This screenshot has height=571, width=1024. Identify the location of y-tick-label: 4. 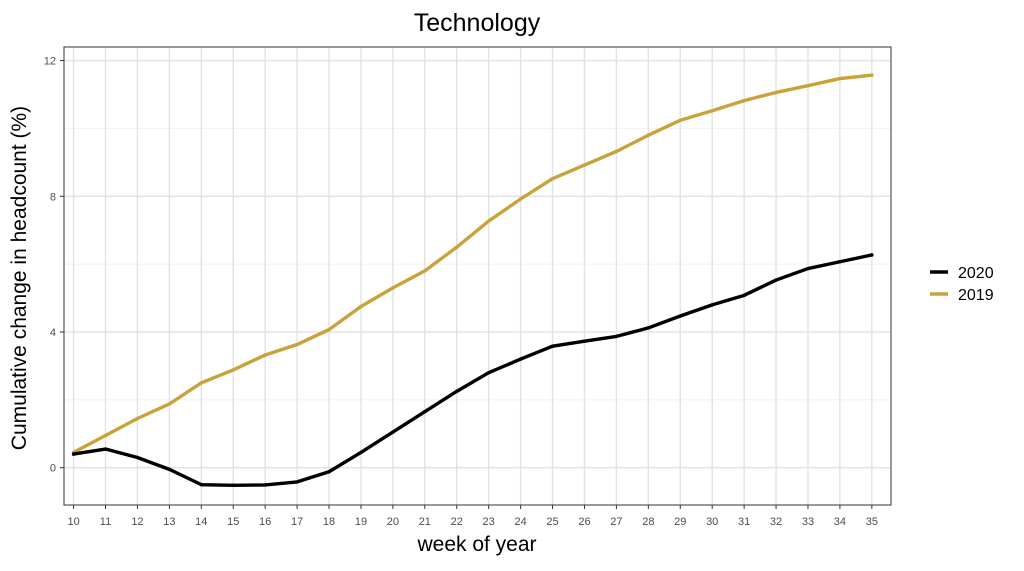
(53, 333).